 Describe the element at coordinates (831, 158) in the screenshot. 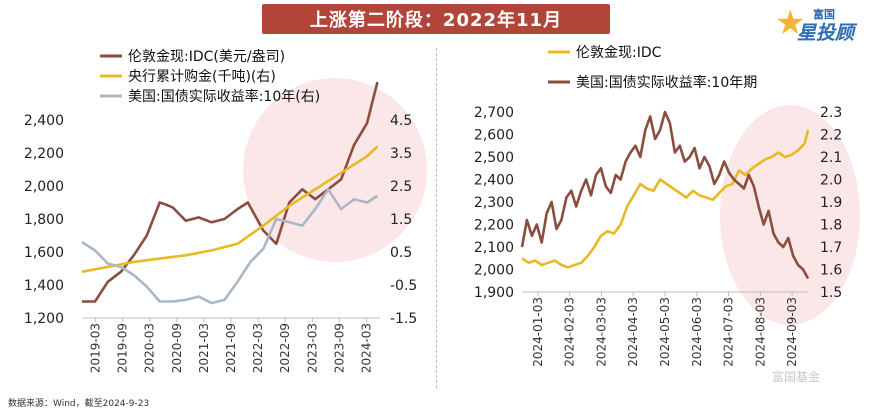

I see `y-right-tick-label: 2.1` at that location.